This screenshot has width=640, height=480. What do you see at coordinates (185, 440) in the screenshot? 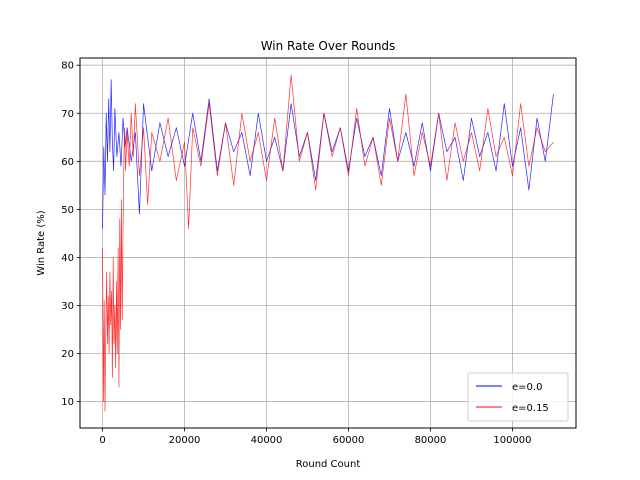
I see `x-tick-label: 20000` at bounding box center [185, 440].